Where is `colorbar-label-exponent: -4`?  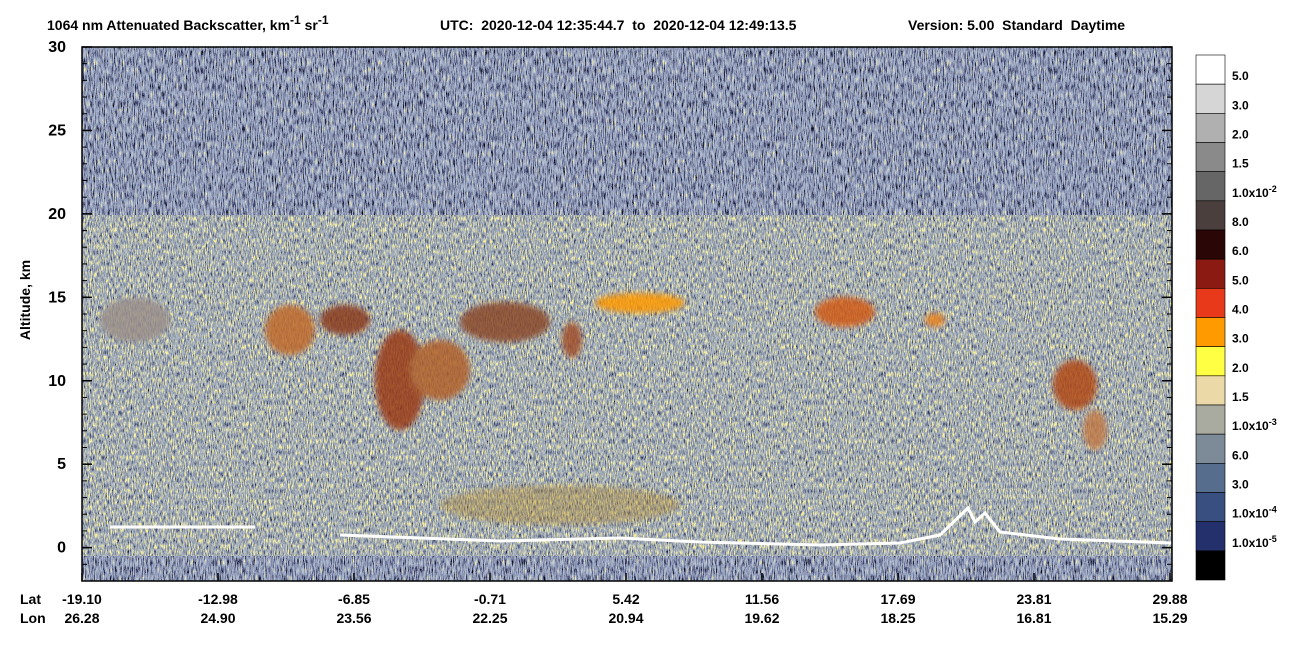
colorbar-label-exponent: -4 is located at coordinates (1273, 510).